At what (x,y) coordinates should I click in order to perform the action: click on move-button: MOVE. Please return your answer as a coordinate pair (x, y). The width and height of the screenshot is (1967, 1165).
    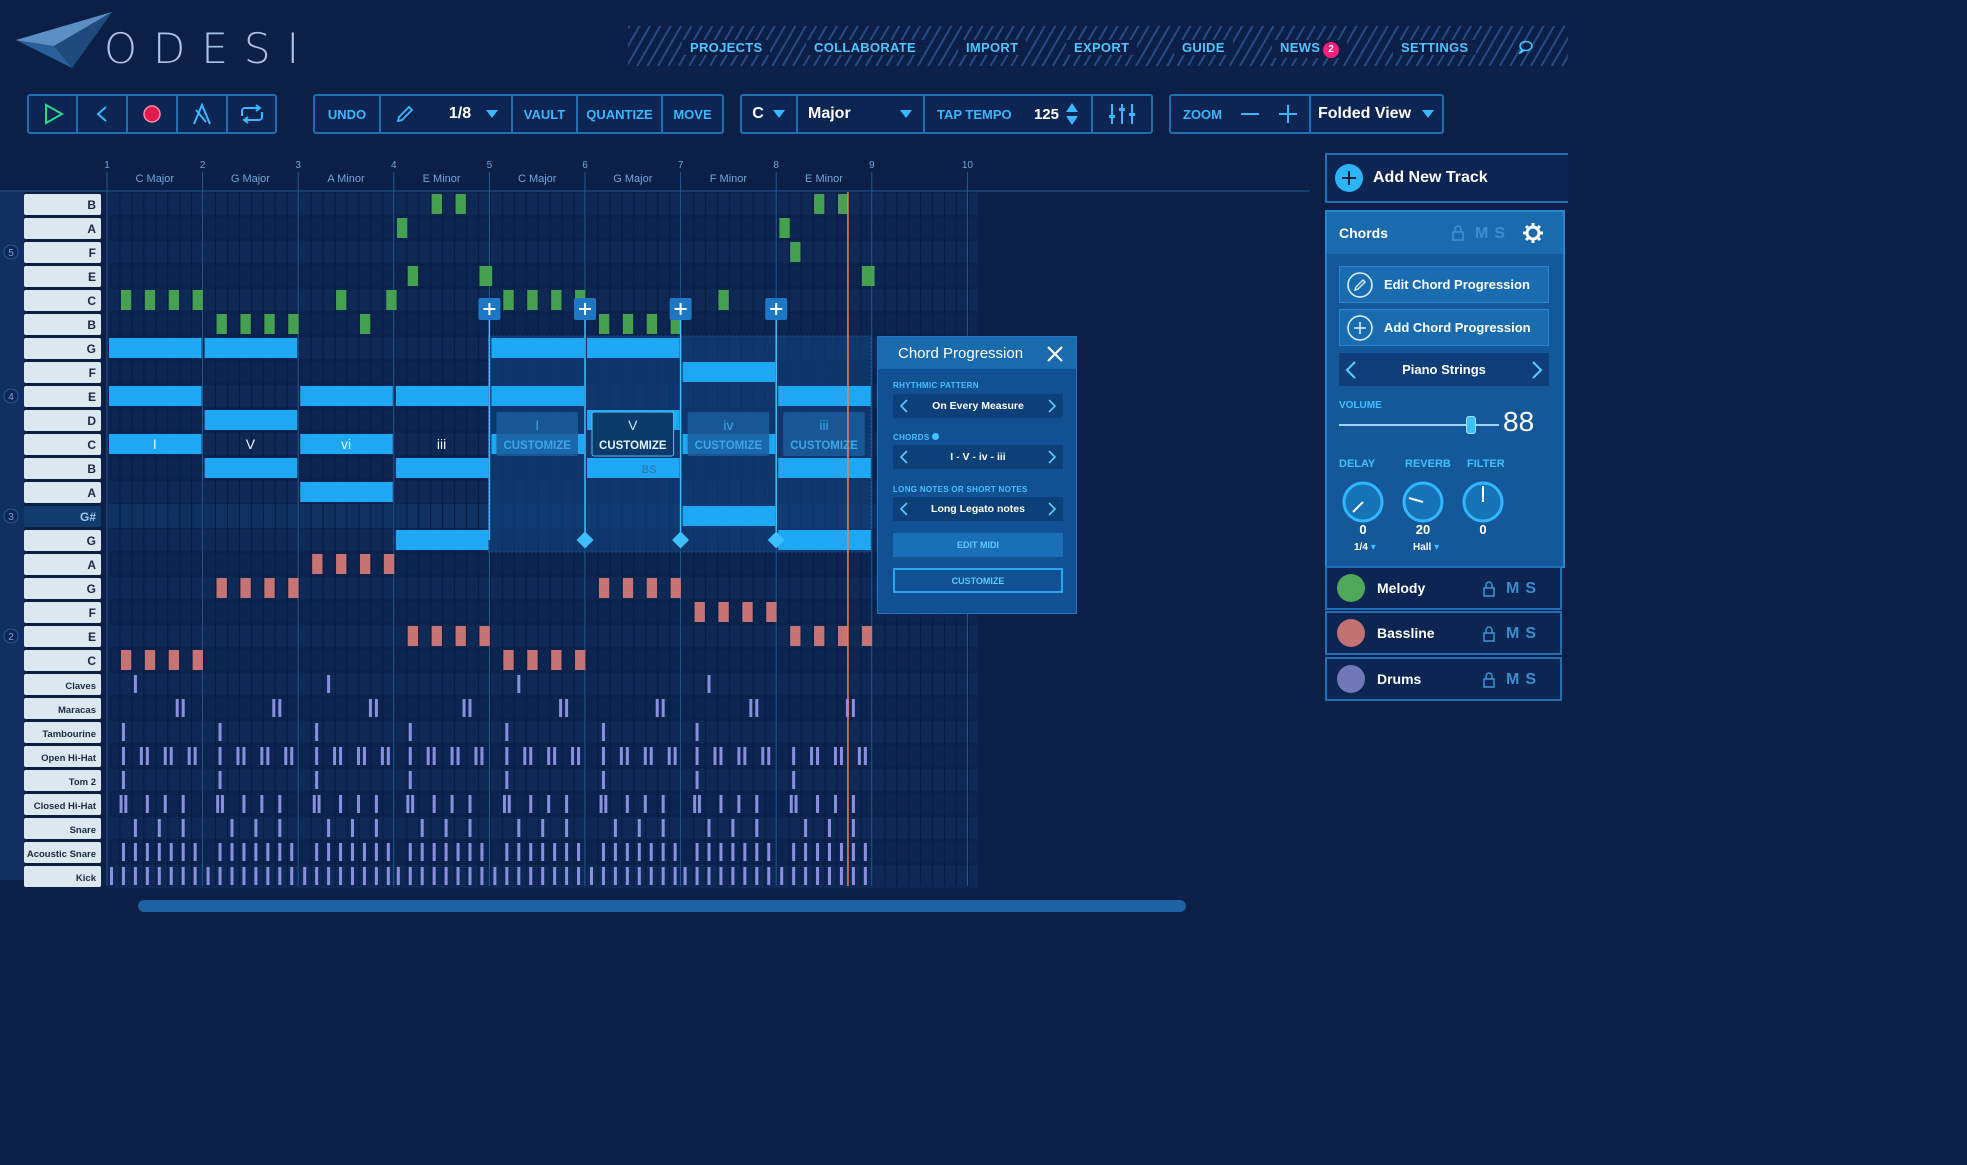
    Looking at the image, I should click on (692, 114).